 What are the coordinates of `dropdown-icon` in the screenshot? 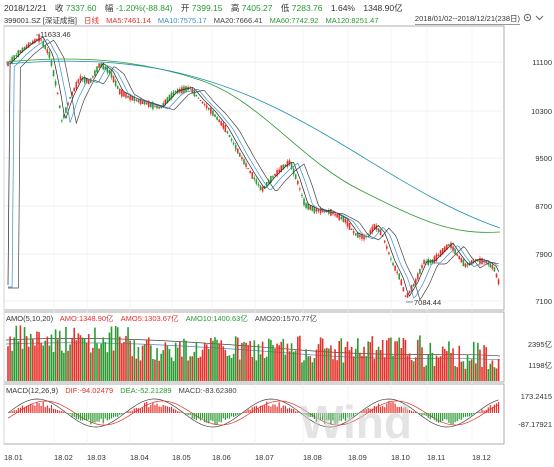 It's located at (539, 17).